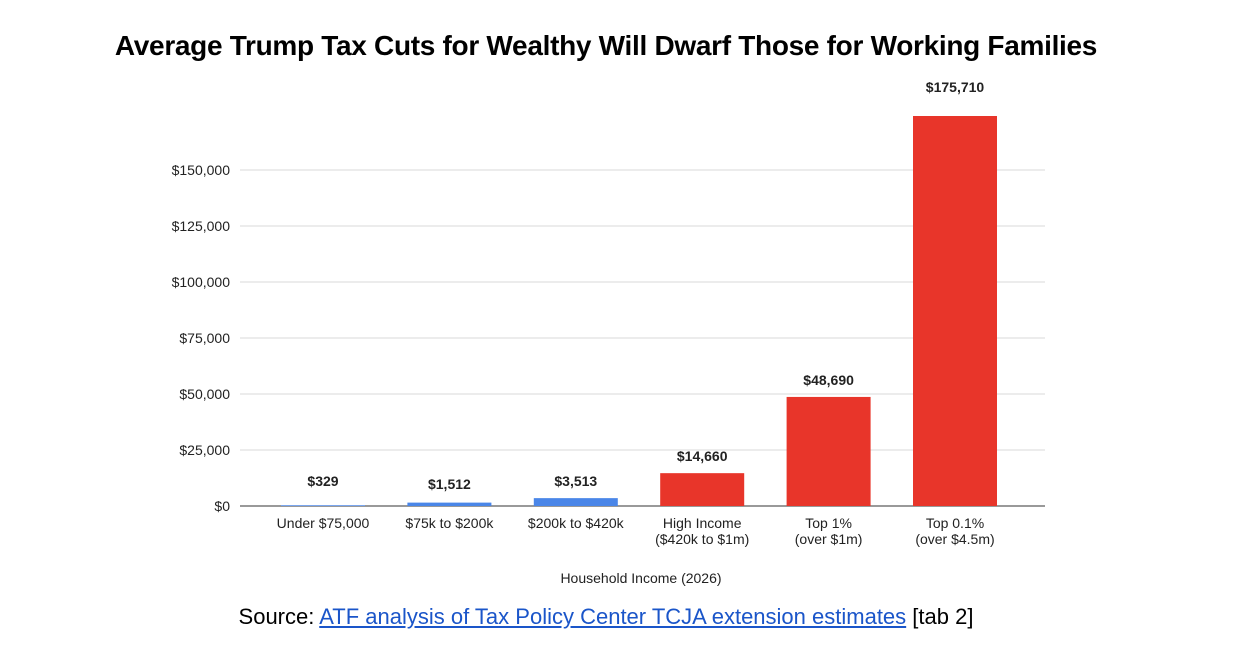 The width and height of the screenshot is (1257, 648). What do you see at coordinates (702, 456) in the screenshot?
I see `data-label: $14,660` at bounding box center [702, 456].